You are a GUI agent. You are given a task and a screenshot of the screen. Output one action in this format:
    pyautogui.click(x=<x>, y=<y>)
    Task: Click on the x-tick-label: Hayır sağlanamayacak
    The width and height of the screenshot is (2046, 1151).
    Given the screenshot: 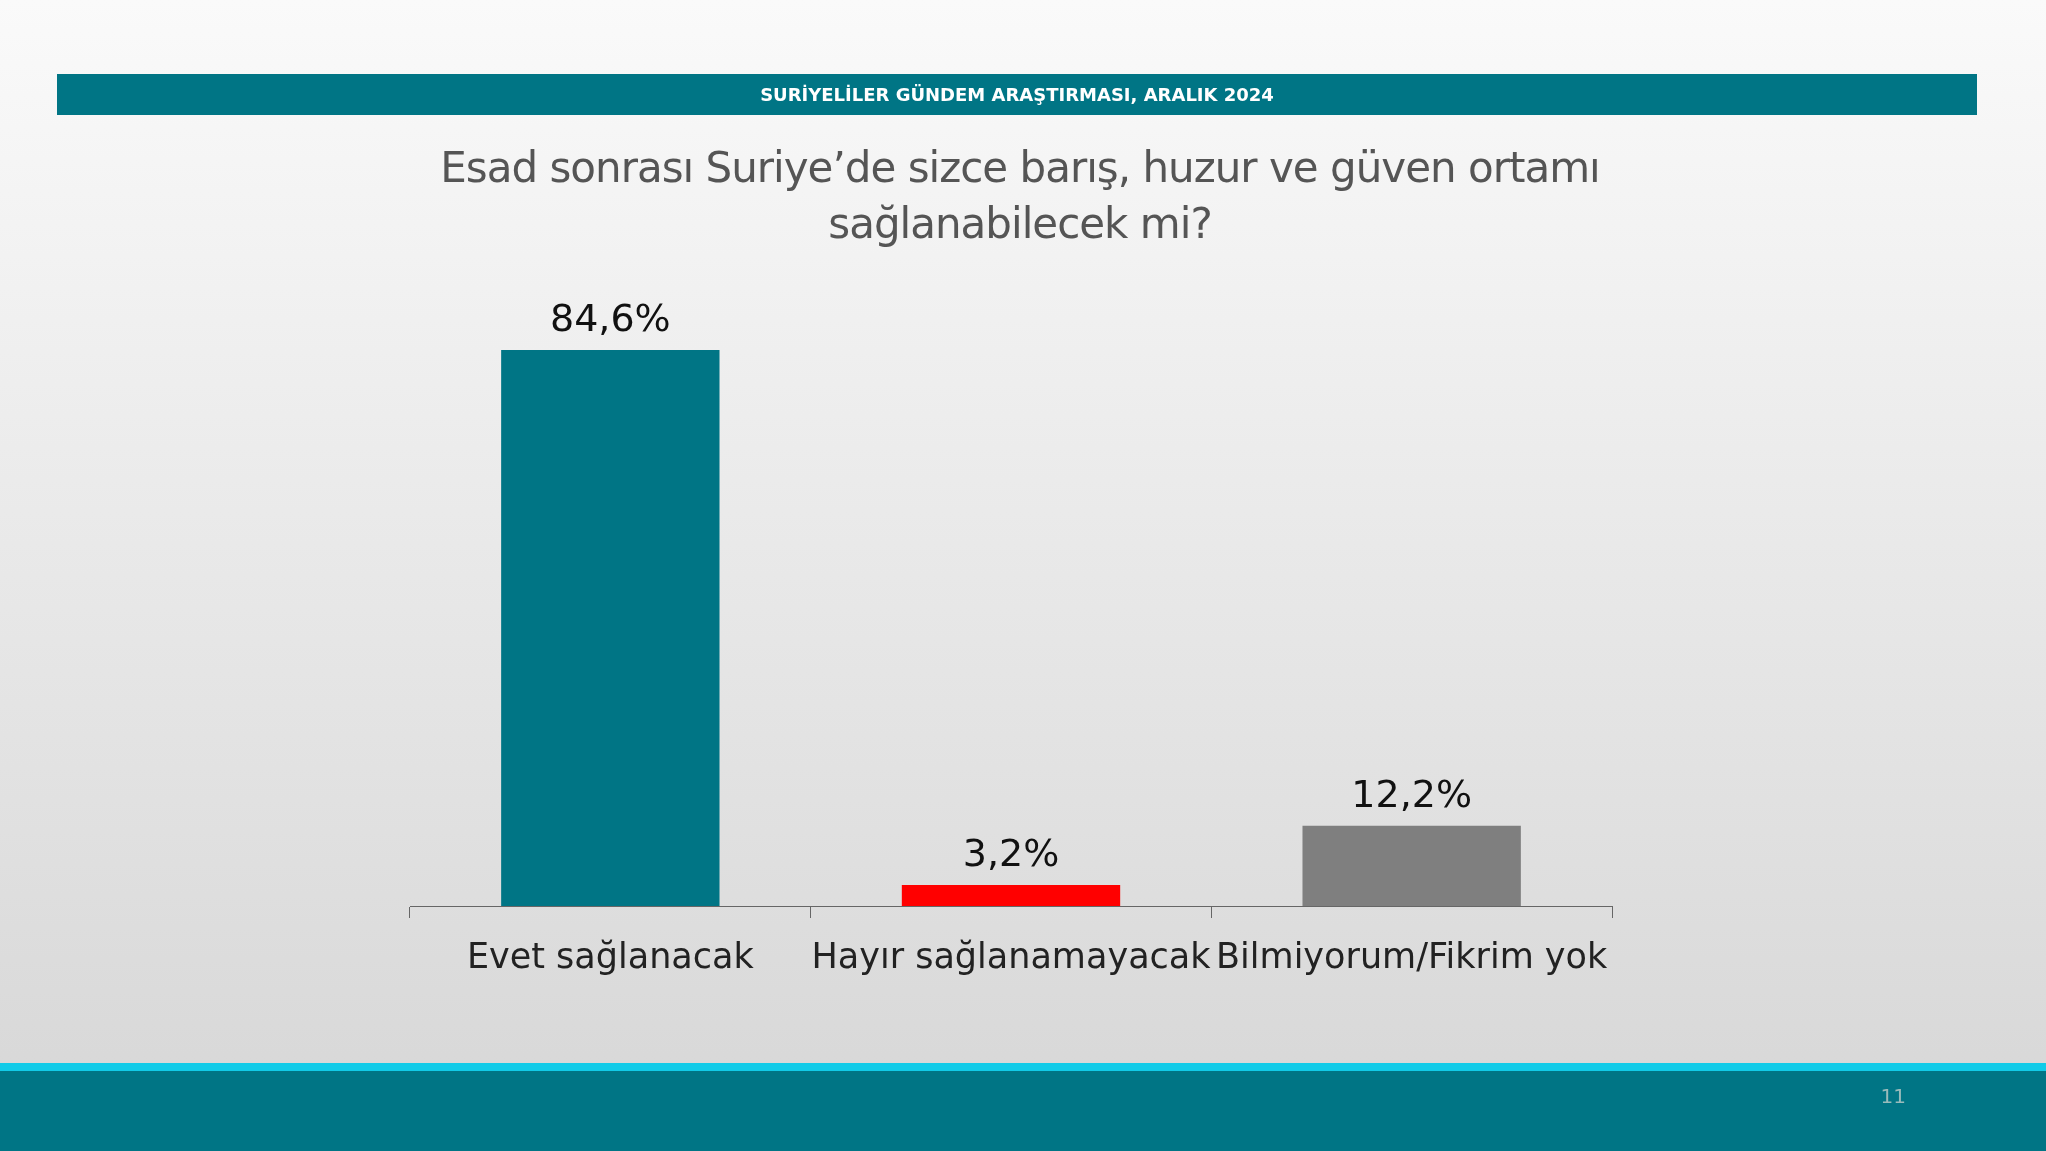 What is the action you would take?
    pyautogui.click(x=1011, y=956)
    